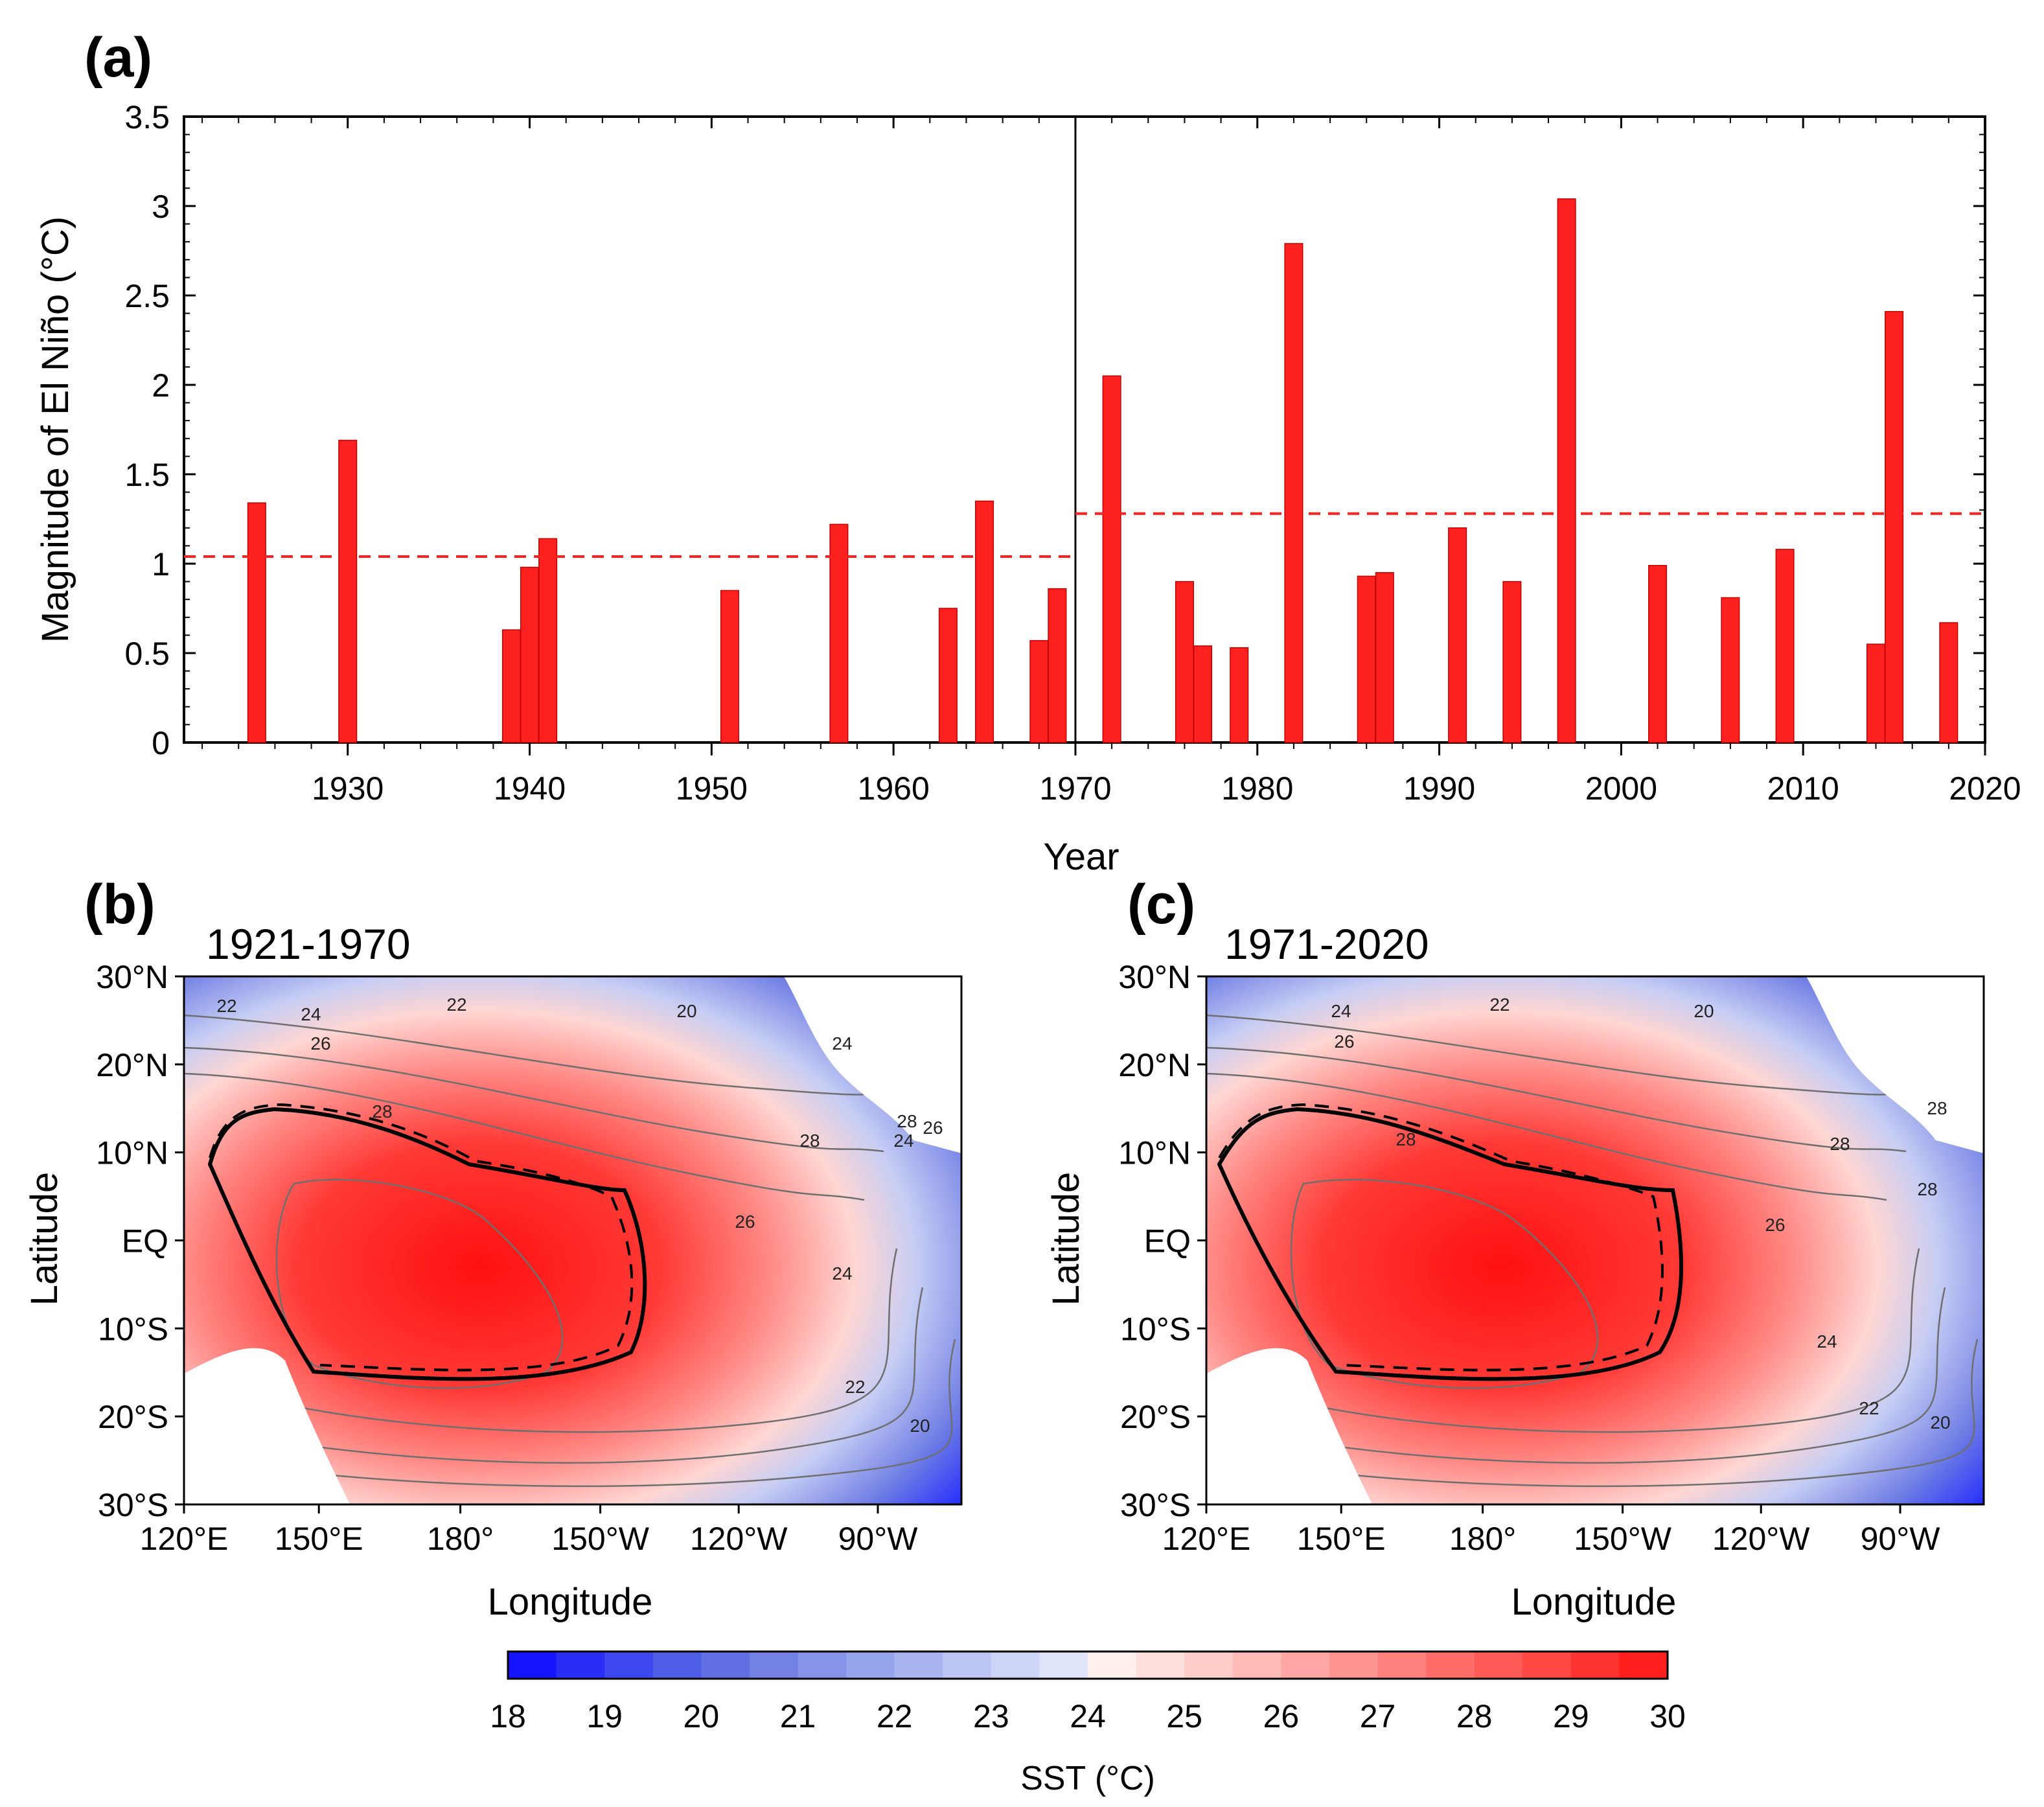  What do you see at coordinates (1112, 559) in the screenshot?
I see `bar-1972` at bounding box center [1112, 559].